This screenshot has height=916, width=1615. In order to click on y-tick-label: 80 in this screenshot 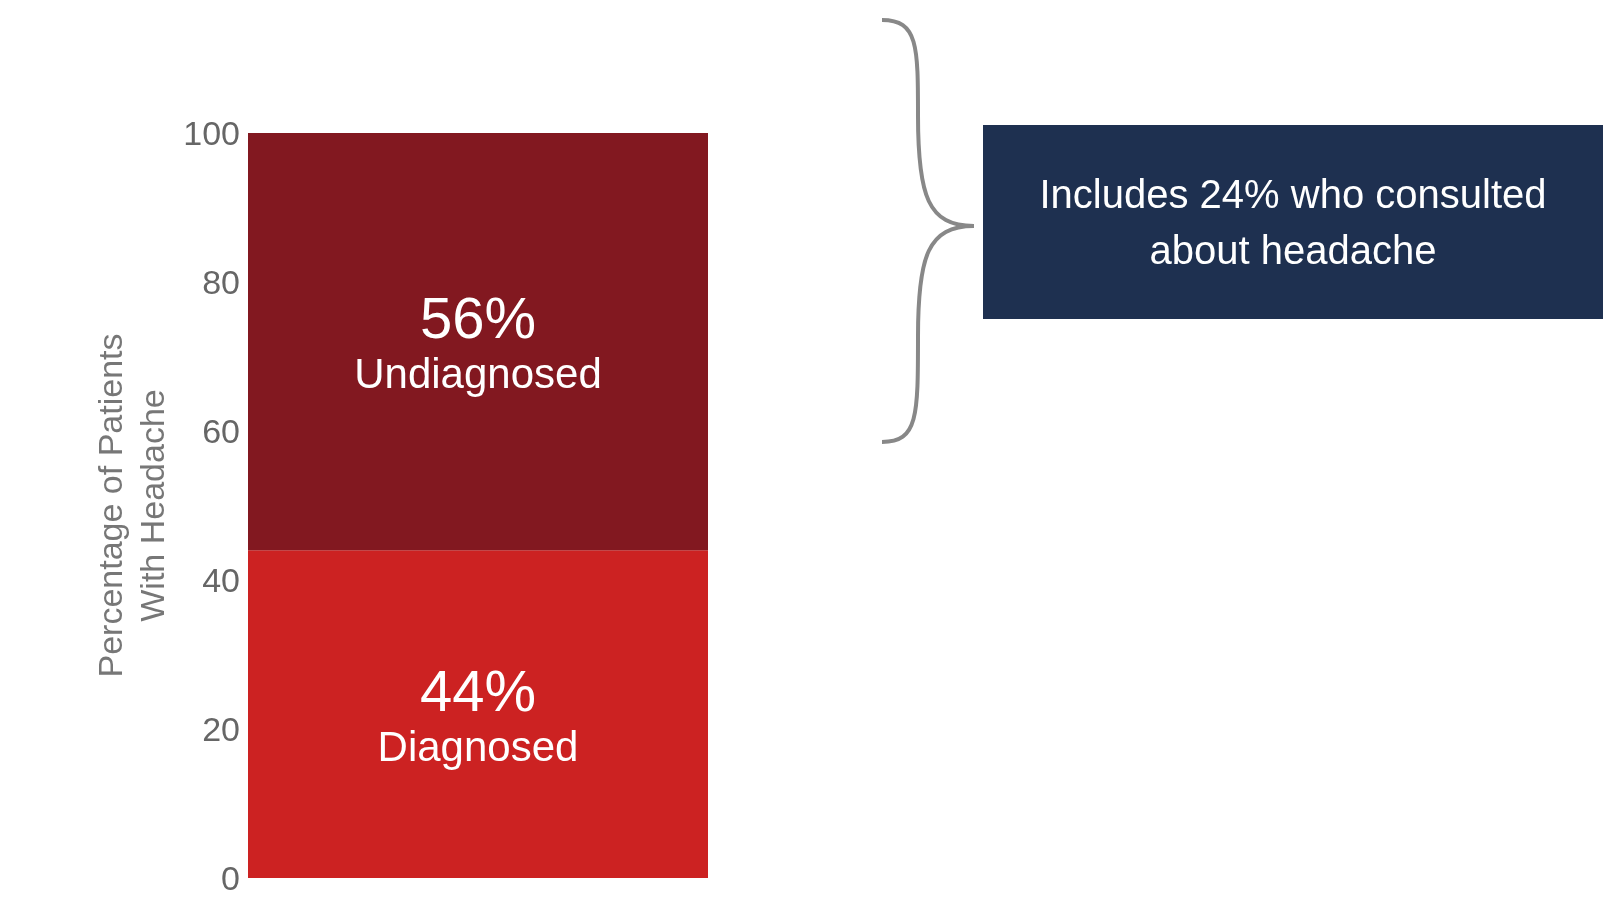, I will do `click(221, 282)`.